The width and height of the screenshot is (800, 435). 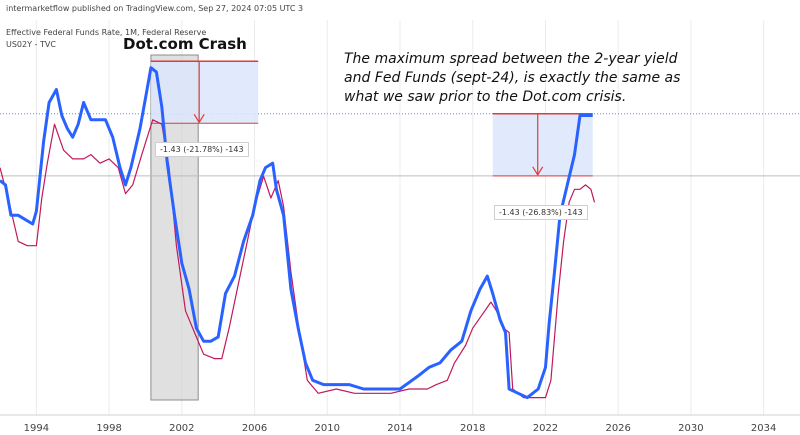 I want to click on dotcom-crash-label: Dot.com Crash, so click(x=185, y=44).